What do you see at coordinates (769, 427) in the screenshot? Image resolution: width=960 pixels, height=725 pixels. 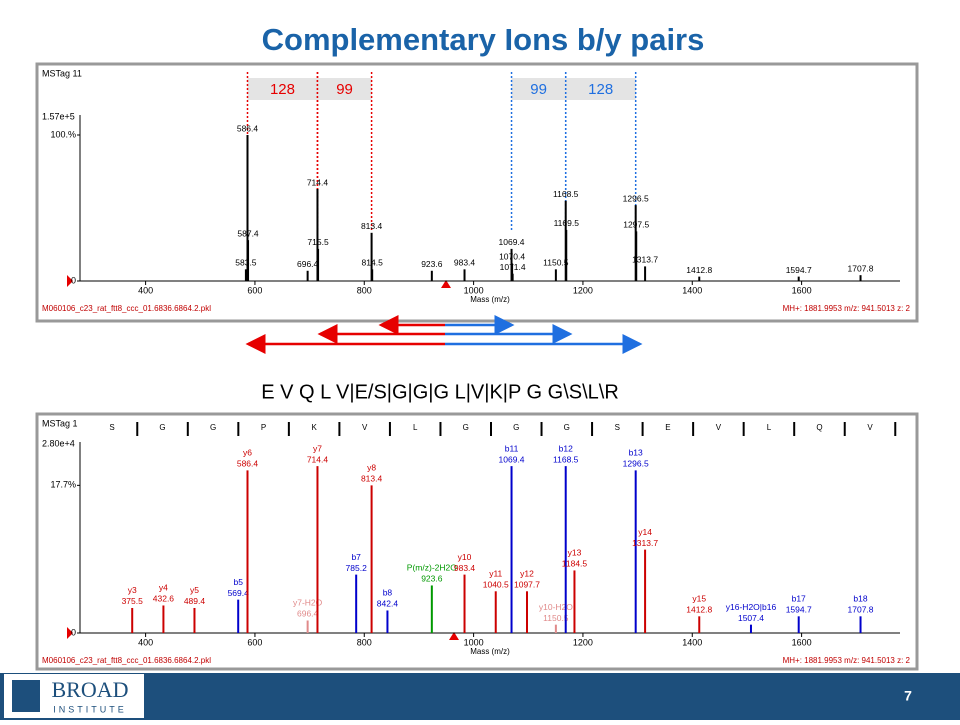 I see `residue: L` at bounding box center [769, 427].